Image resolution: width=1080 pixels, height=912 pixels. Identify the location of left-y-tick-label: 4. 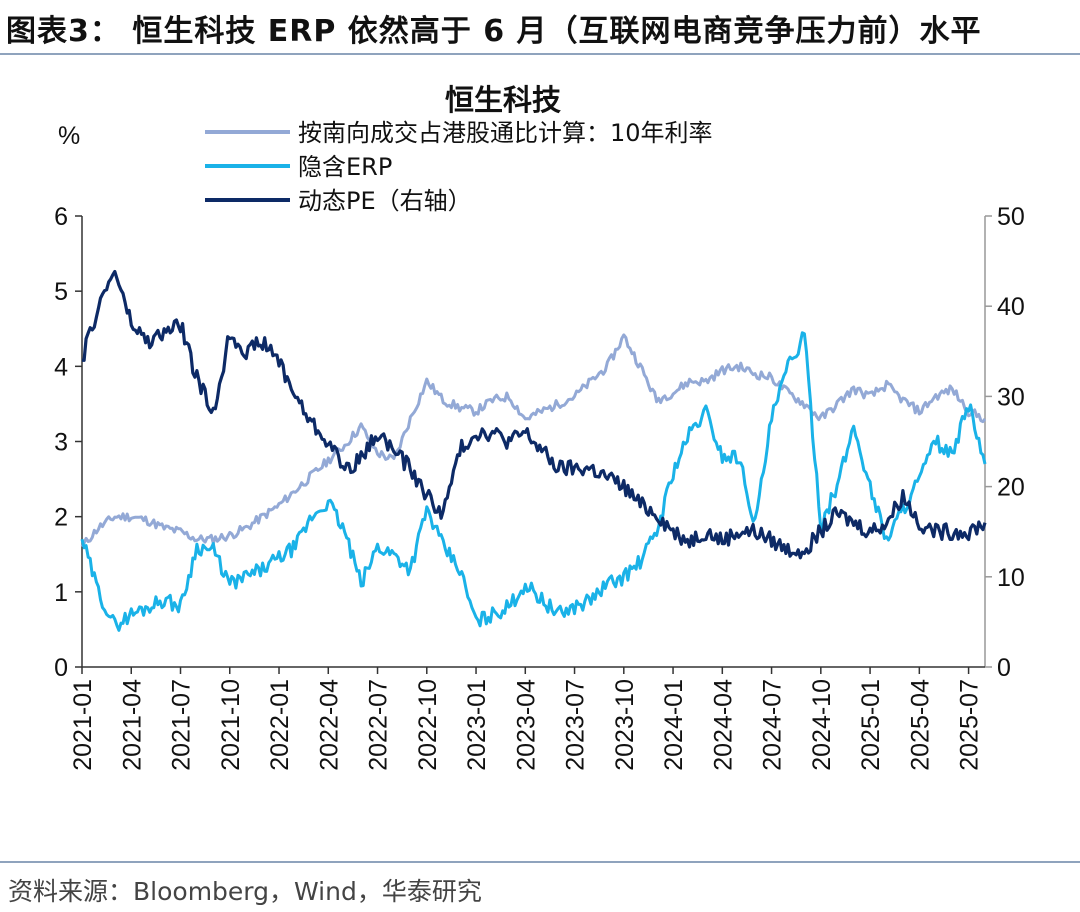
(61, 367).